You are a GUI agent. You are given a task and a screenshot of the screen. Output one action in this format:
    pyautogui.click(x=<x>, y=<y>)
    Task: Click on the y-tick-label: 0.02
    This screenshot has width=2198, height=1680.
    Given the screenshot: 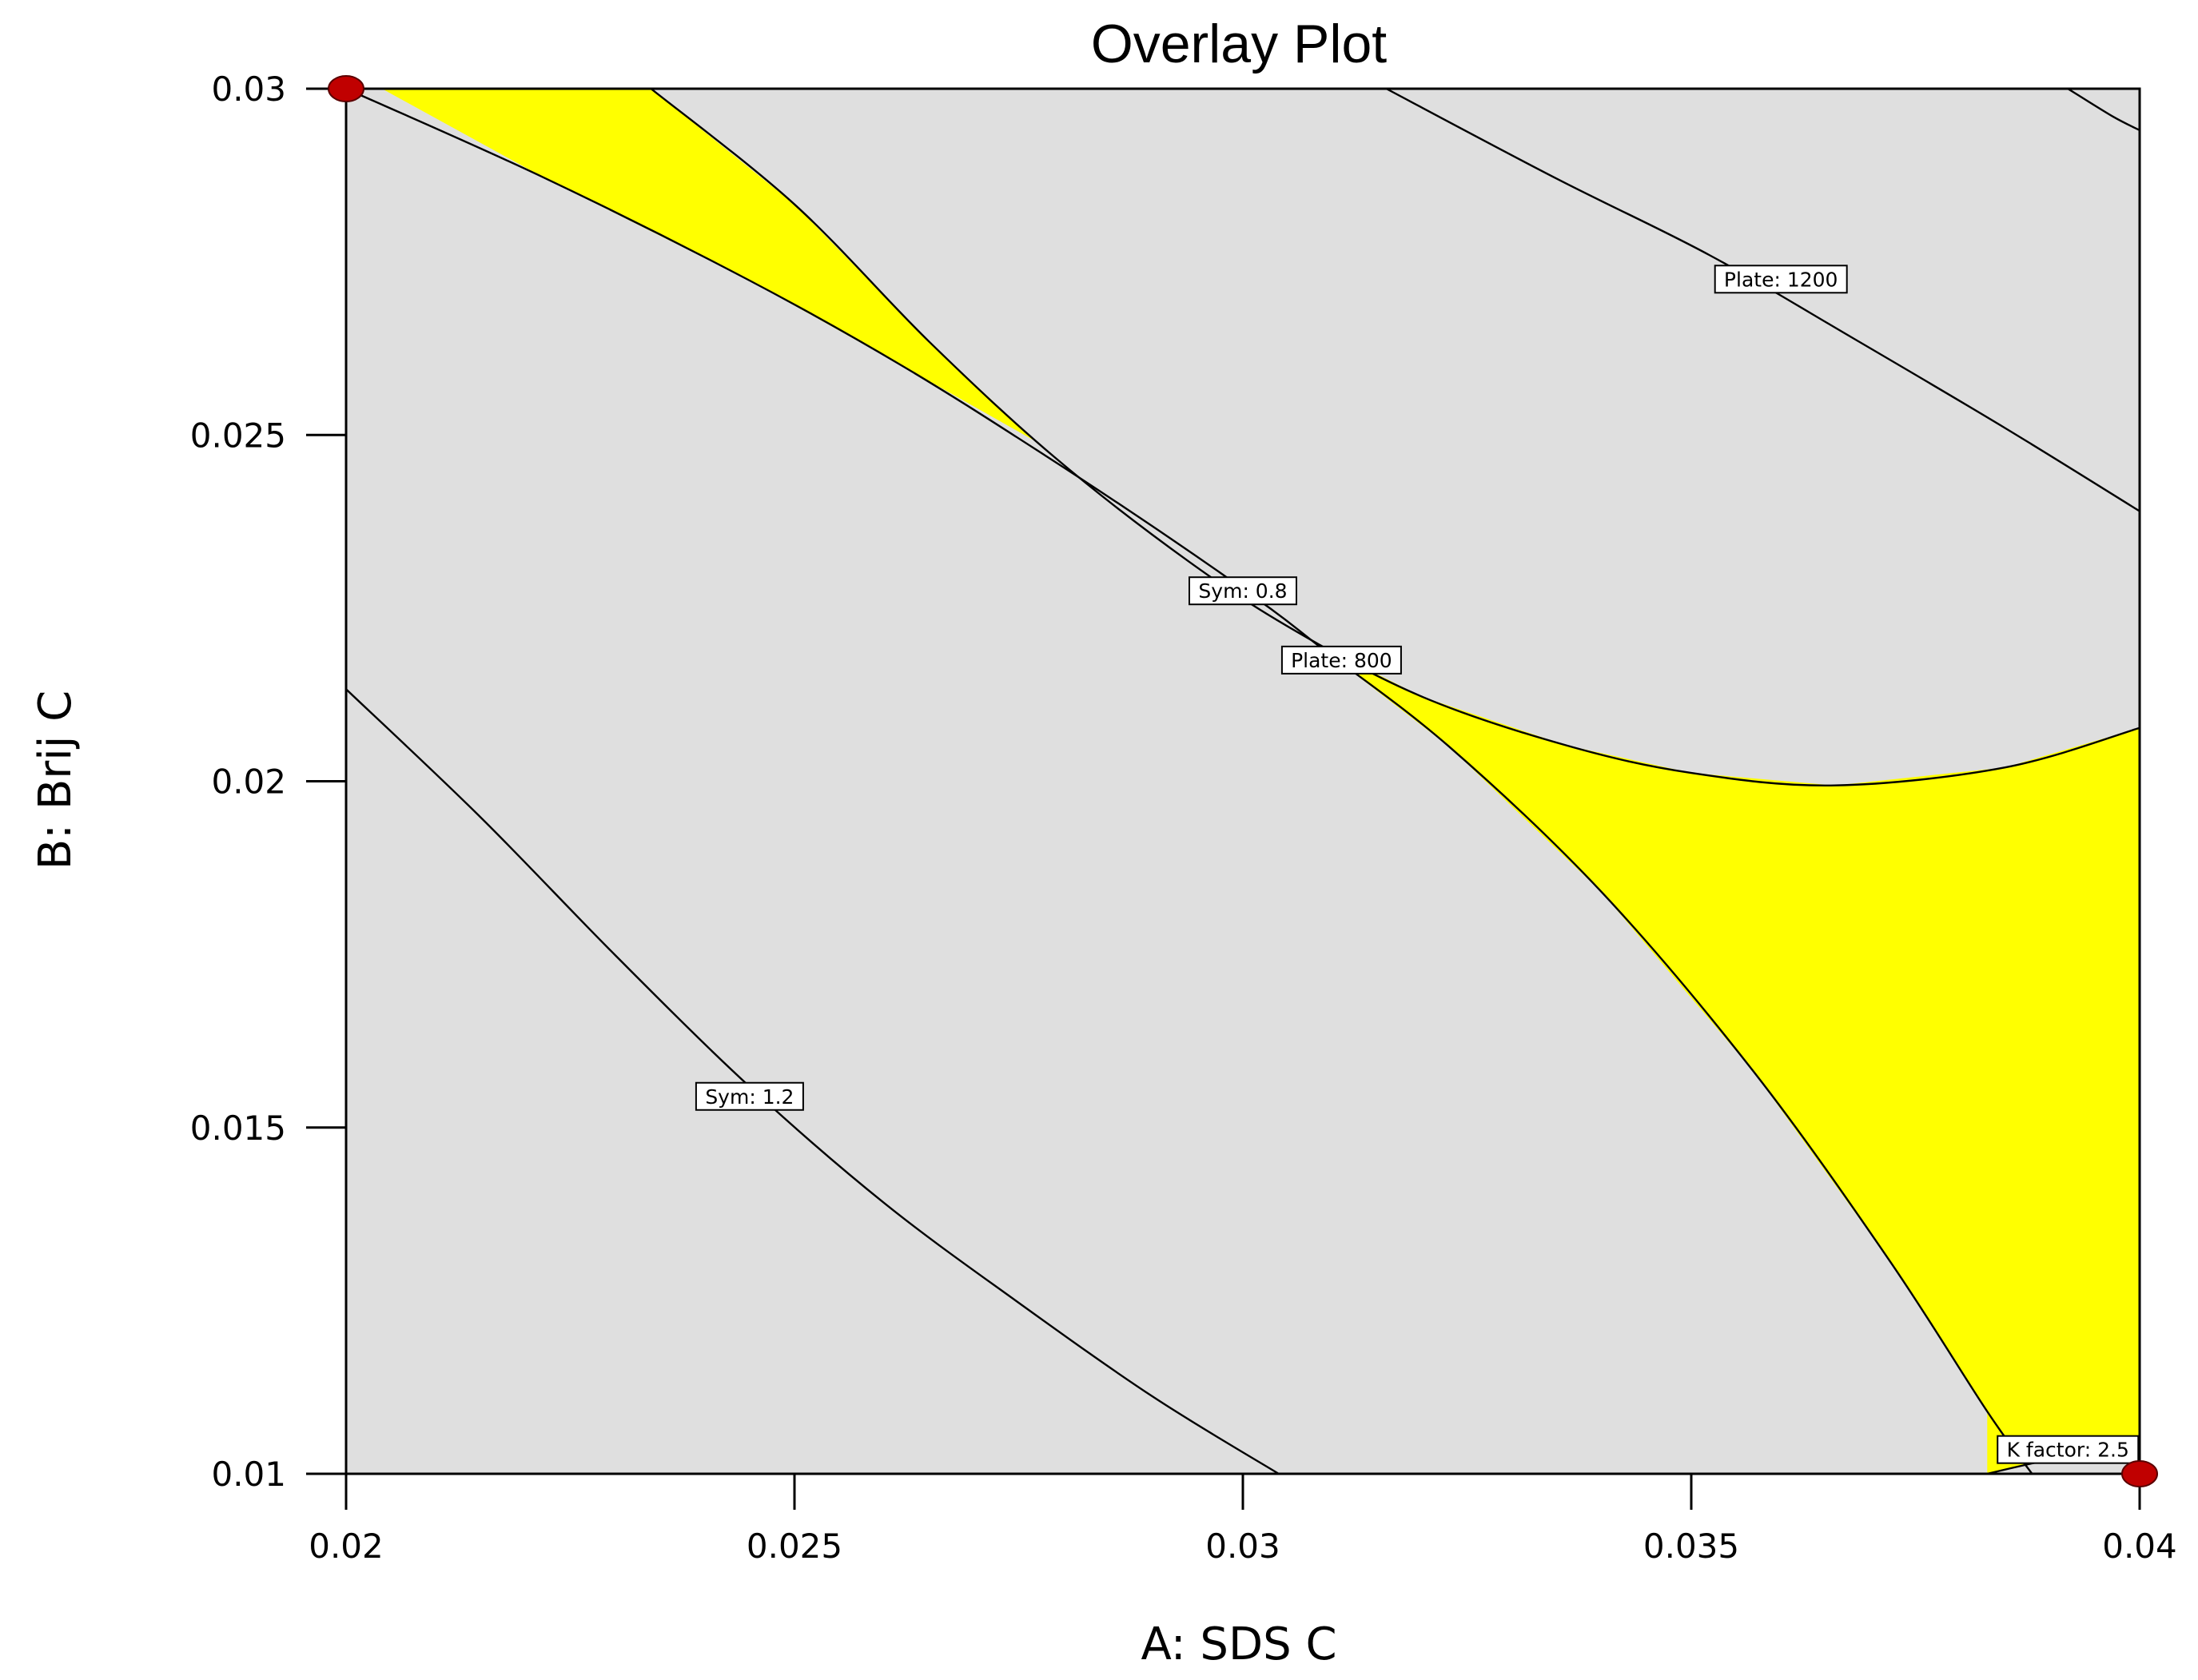 What is the action you would take?
    pyautogui.click(x=248, y=782)
    